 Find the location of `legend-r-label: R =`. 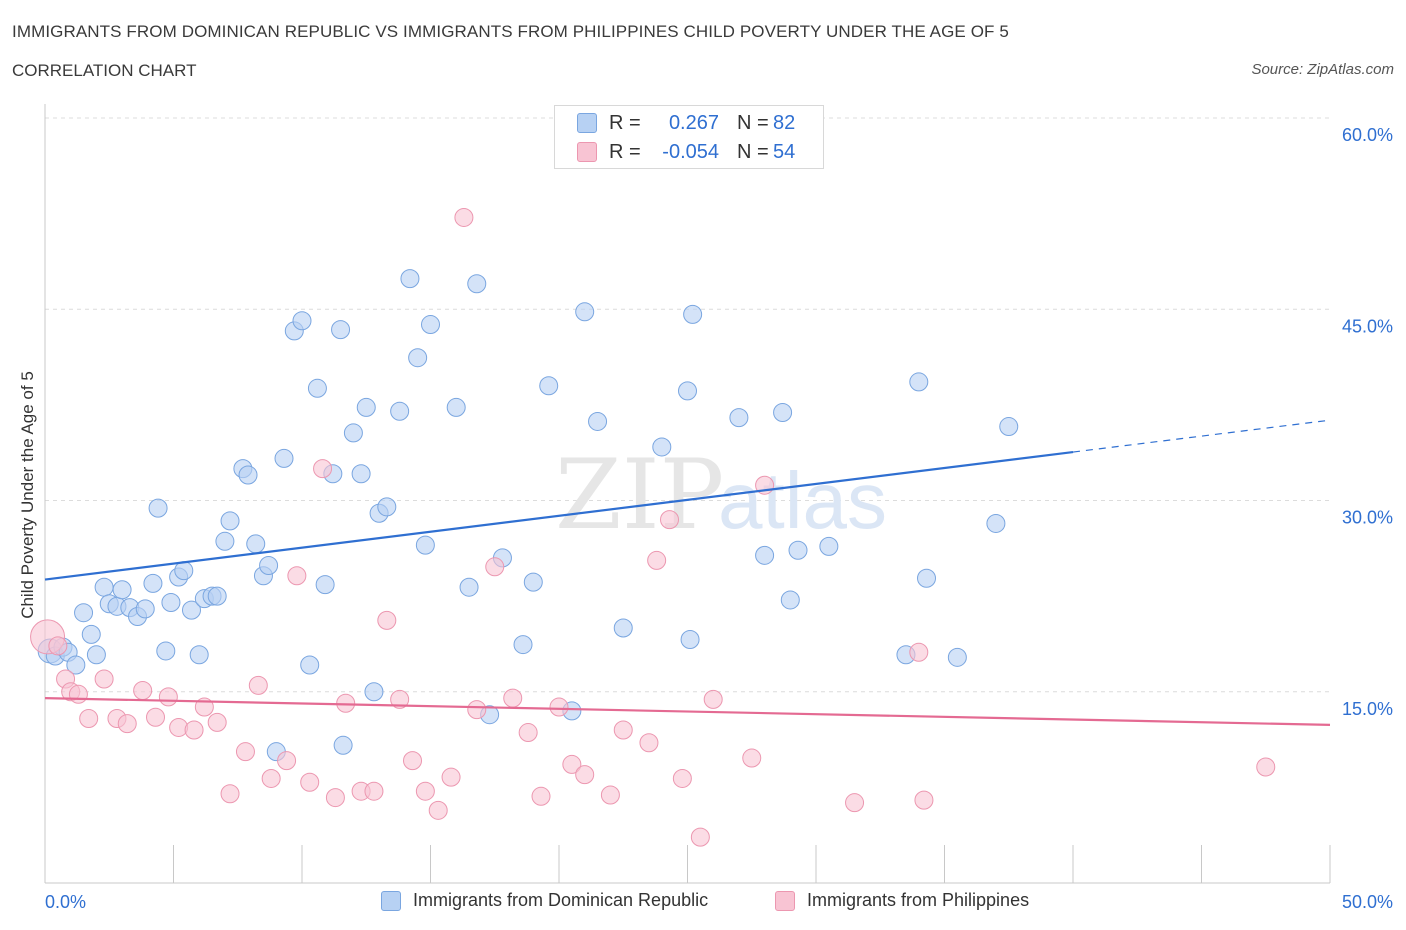

legend-r-label: R = is located at coordinates (625, 122).